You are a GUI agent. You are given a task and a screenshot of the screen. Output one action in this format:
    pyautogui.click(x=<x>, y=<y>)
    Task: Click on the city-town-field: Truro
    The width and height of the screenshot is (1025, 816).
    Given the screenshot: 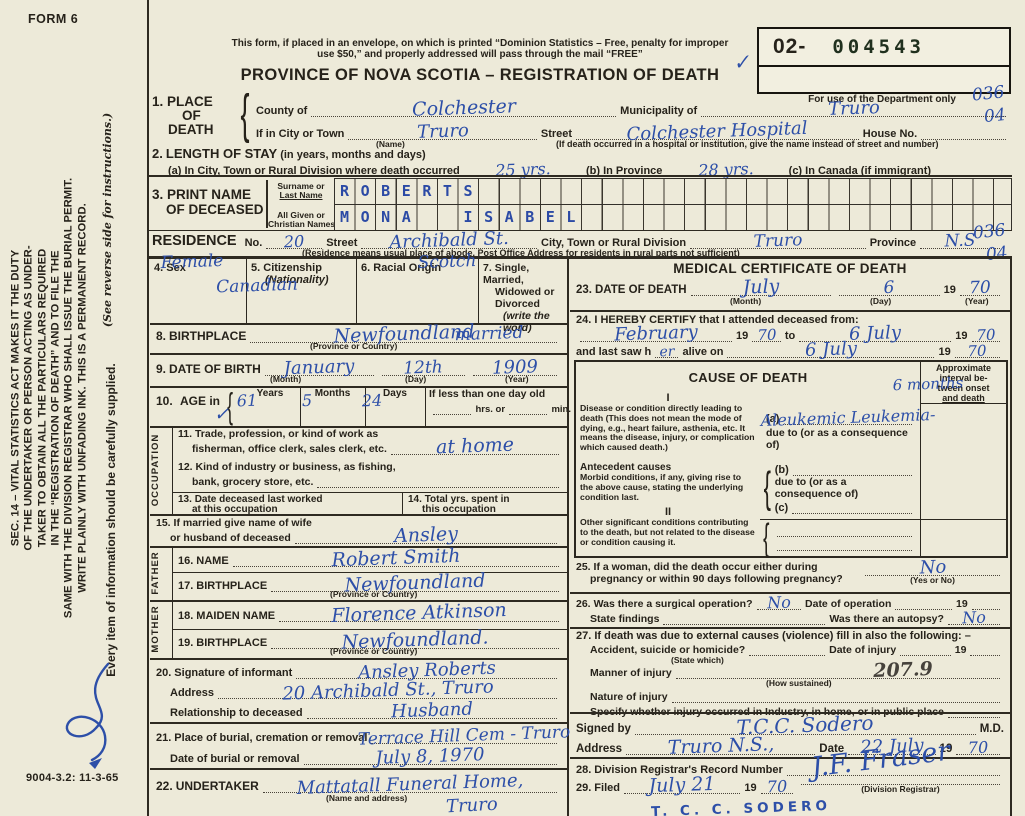 What is the action you would take?
    pyautogui.click(x=442, y=131)
    